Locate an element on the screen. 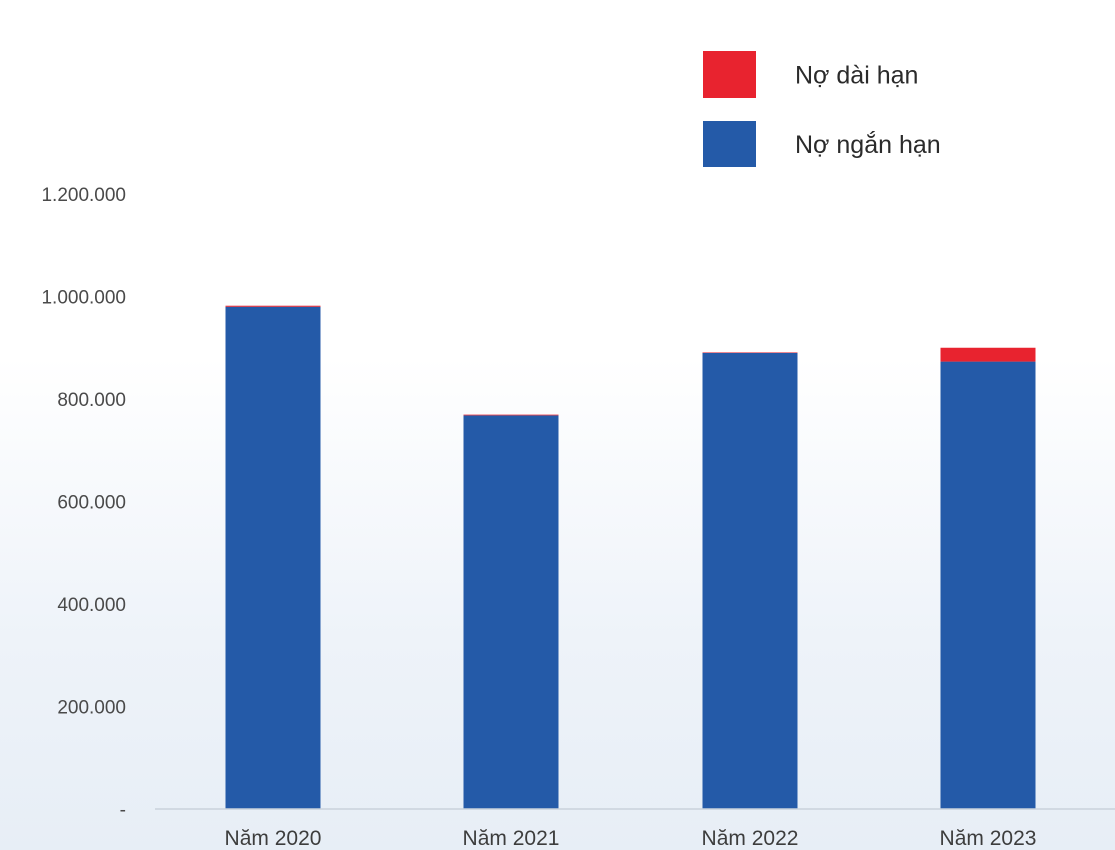 Image resolution: width=1115 pixels, height=850 pixels. y-tick-label: 600.000 is located at coordinates (91, 503).